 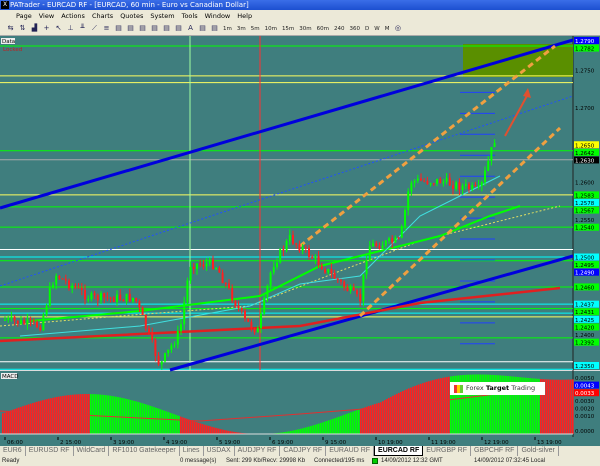 I want to click on columns-icon: ▤, so click(x=166, y=28).